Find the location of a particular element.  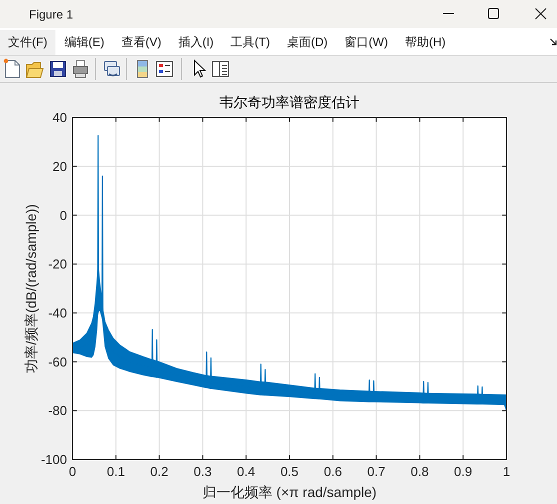

text: 帮助(H) is located at coordinates (425, 42).